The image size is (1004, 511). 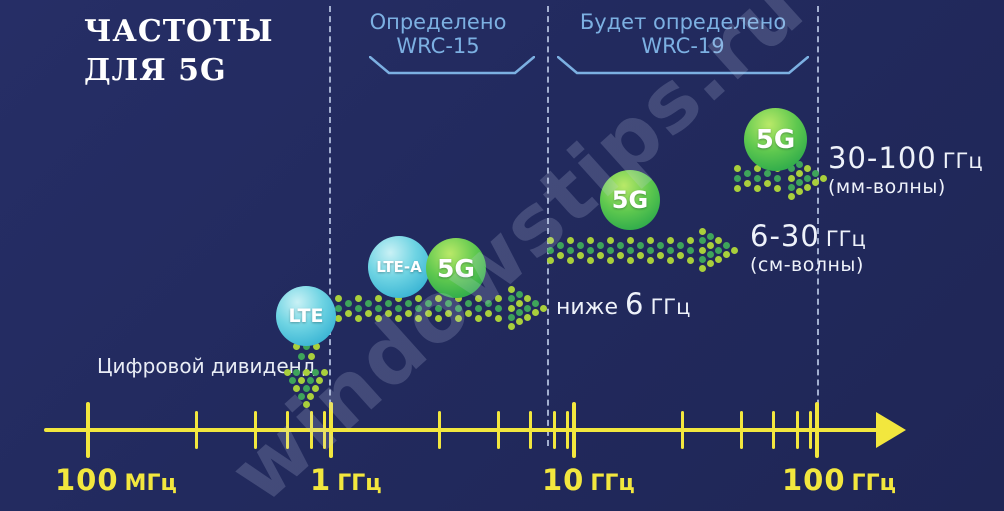 What do you see at coordinates (150, 483) in the screenshot?
I see `axis-label-100mhz-unit: МГц` at bounding box center [150, 483].